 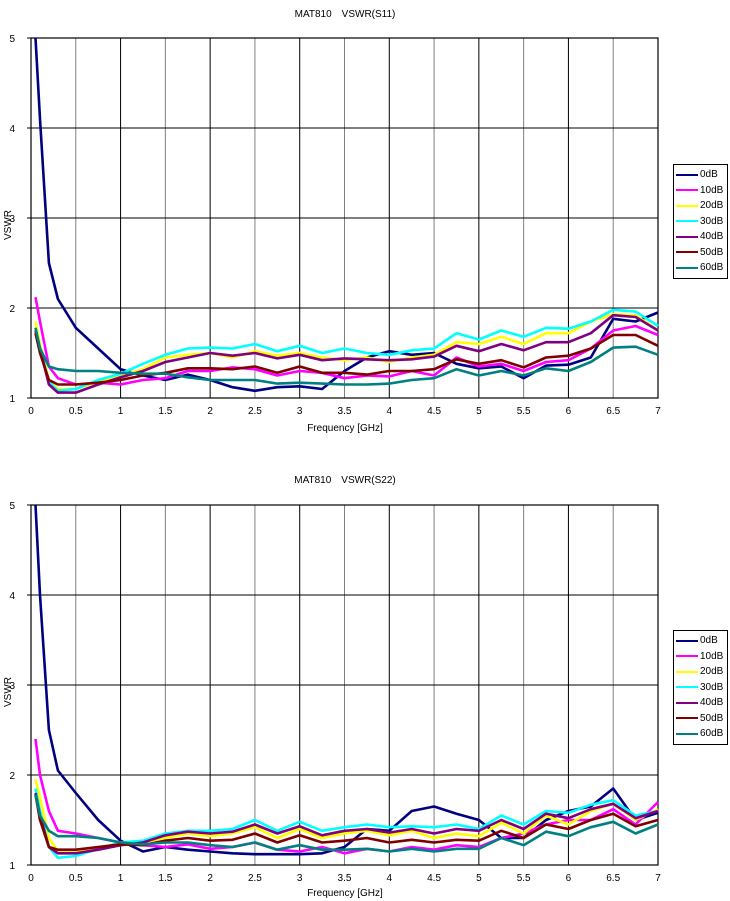 I want to click on chart-title: MAT810 VSWR(S22), so click(x=345, y=480).